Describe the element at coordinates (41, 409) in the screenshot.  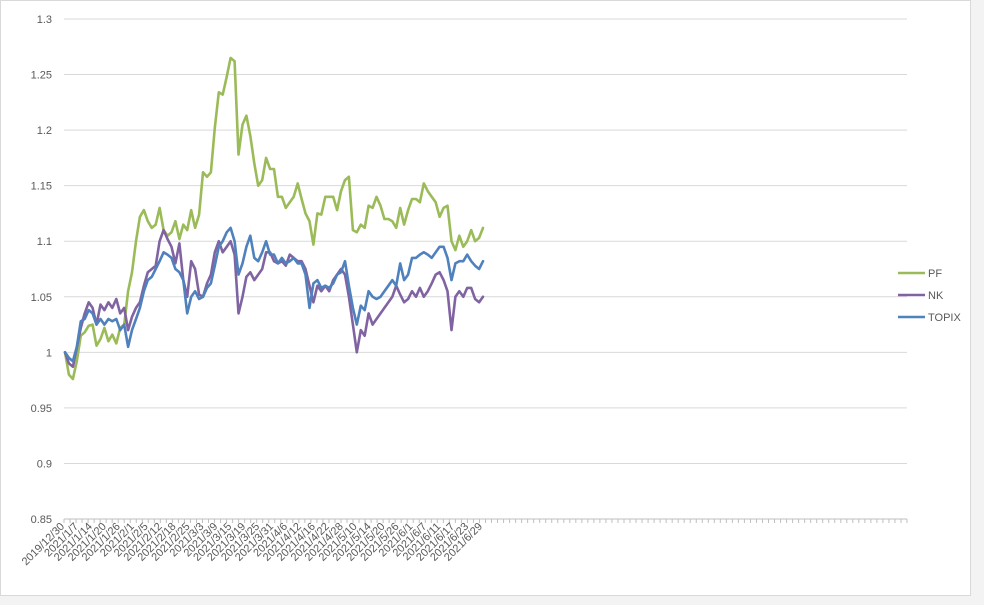
I see `y-tick-label: 0.95` at that location.